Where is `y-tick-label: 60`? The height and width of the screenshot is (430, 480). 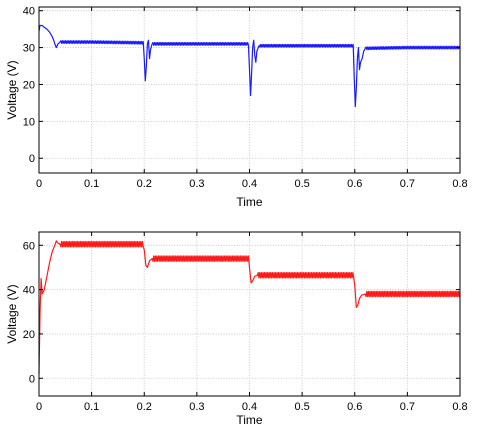 y-tick-label: 60 is located at coordinates (29, 246).